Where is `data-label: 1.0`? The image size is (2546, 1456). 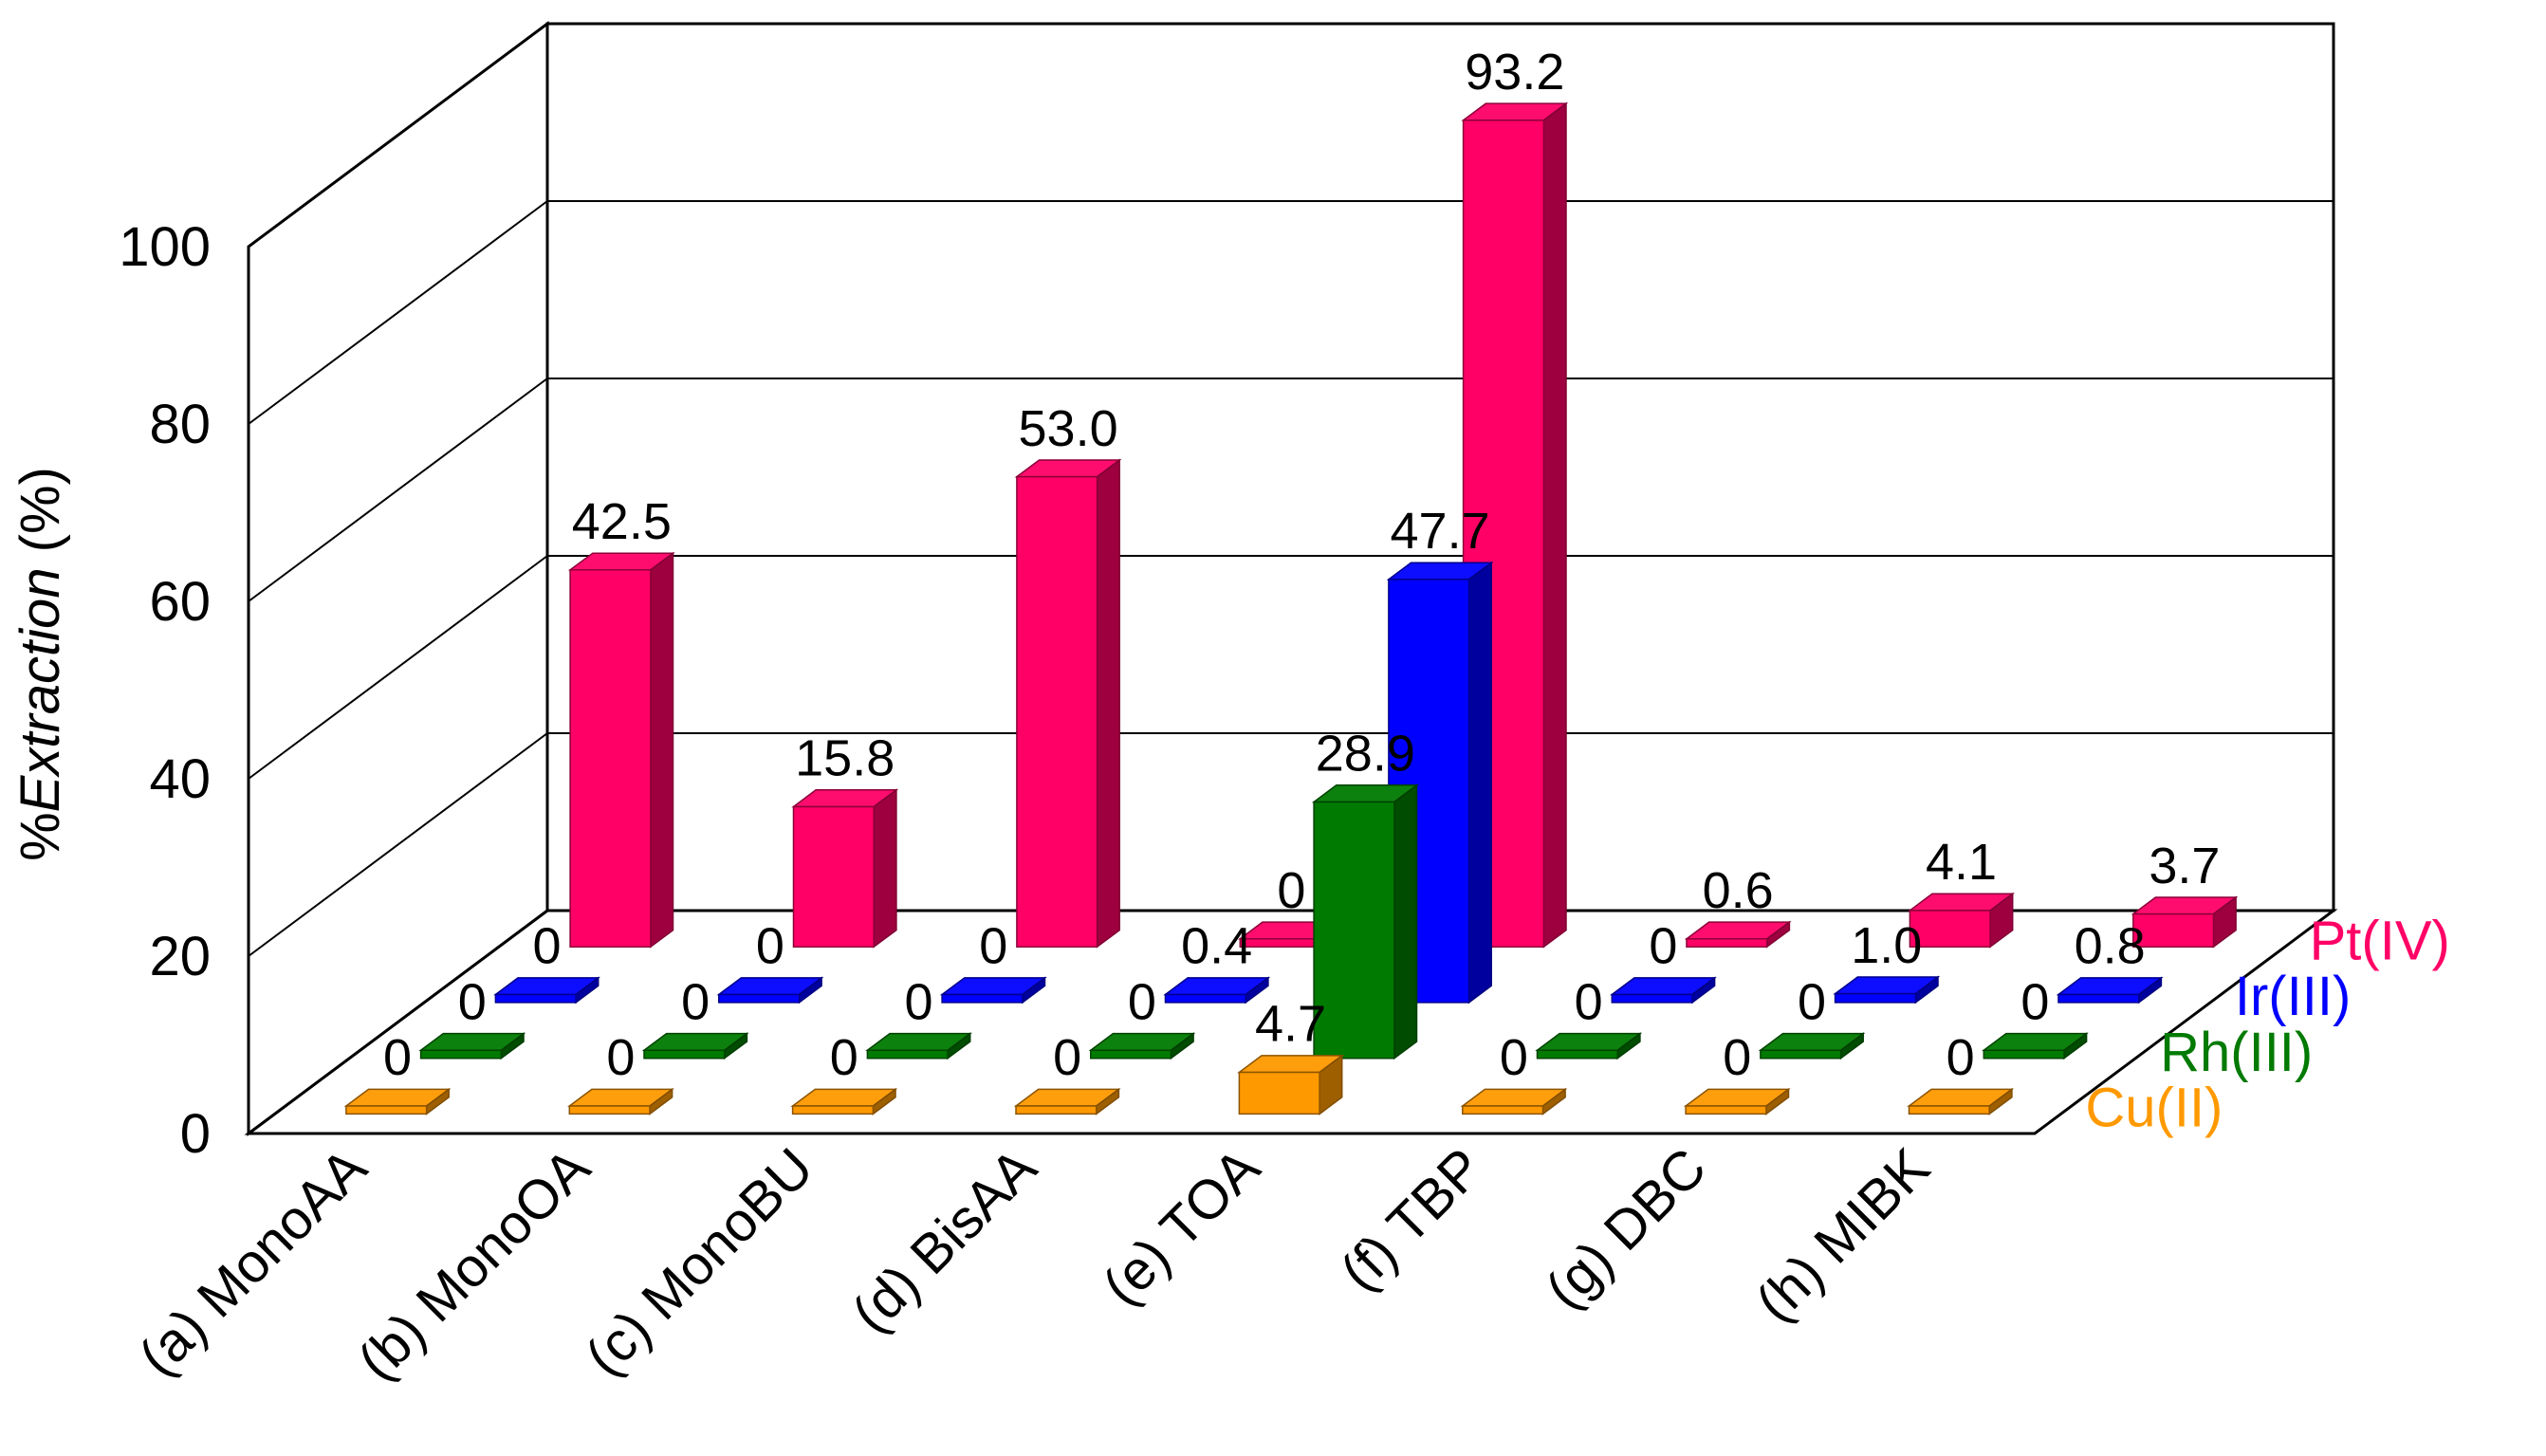
data-label: 1.0 is located at coordinates (1886, 946).